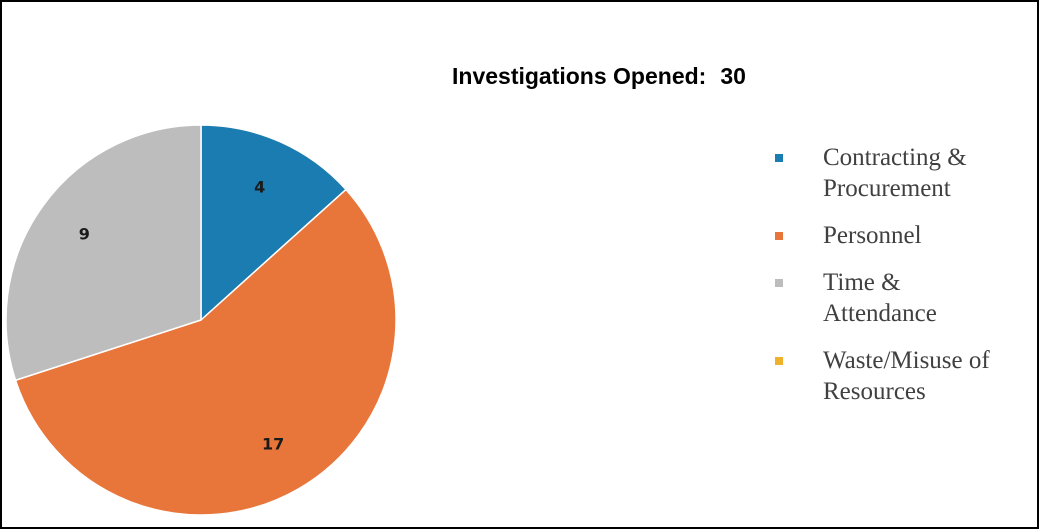  Describe the element at coordinates (906, 376) in the screenshot. I see `legend-label: Waste/Misuse of Resources` at that location.